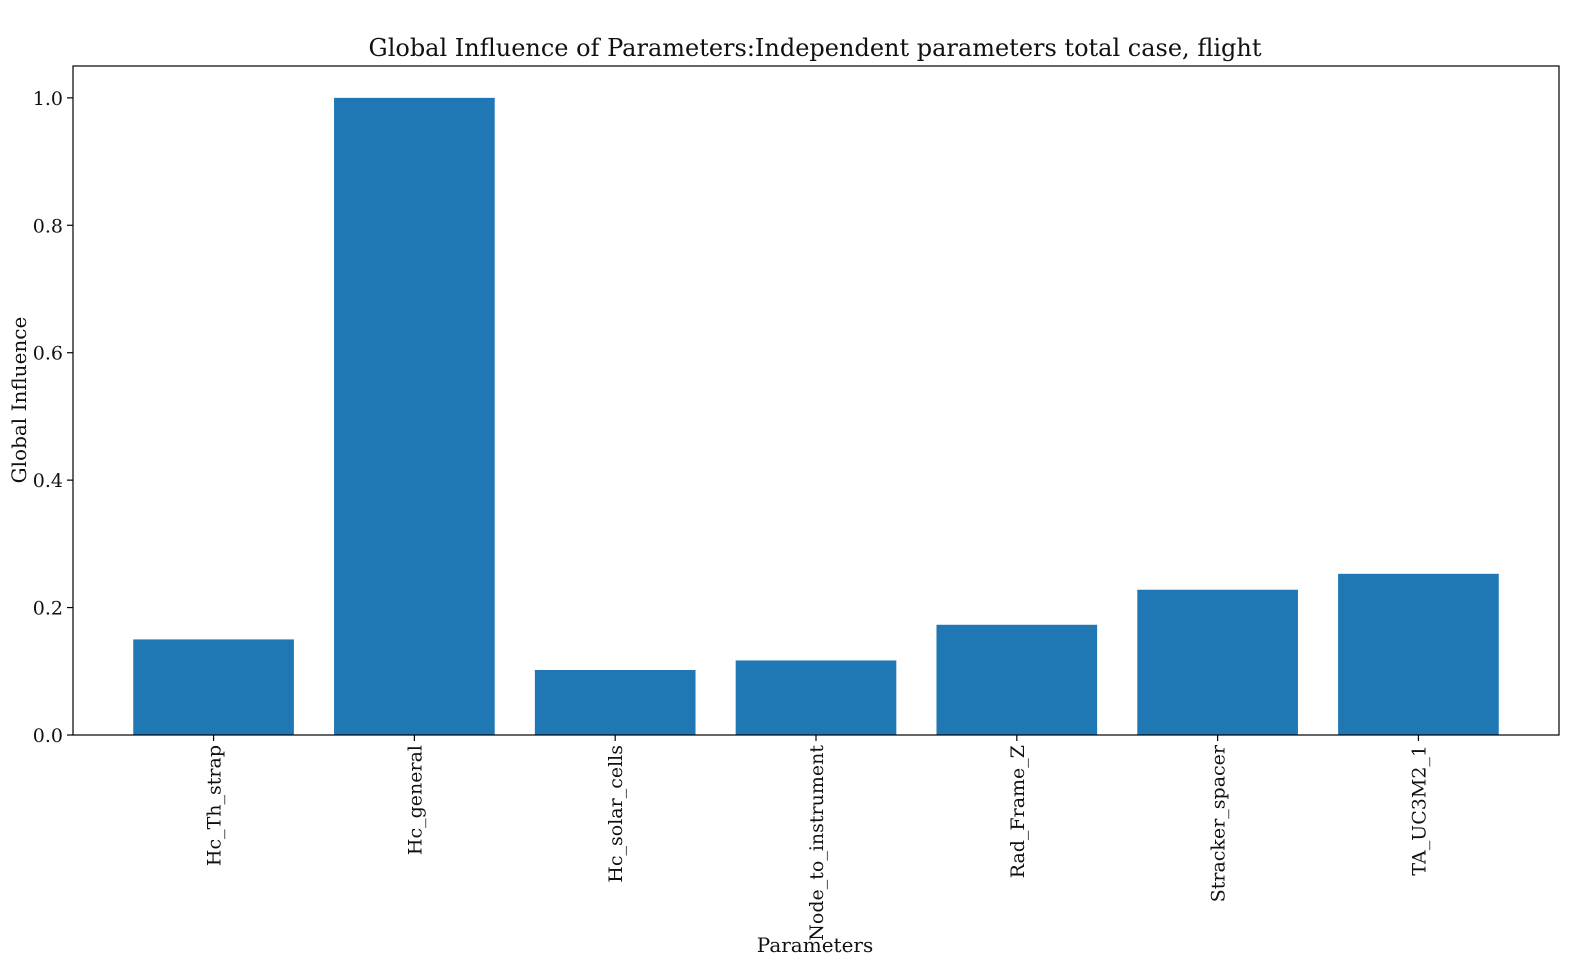 The image size is (1571, 975). Describe the element at coordinates (215, 805) in the screenshot. I see `x-tick-label: Hc_Th_strap` at that location.